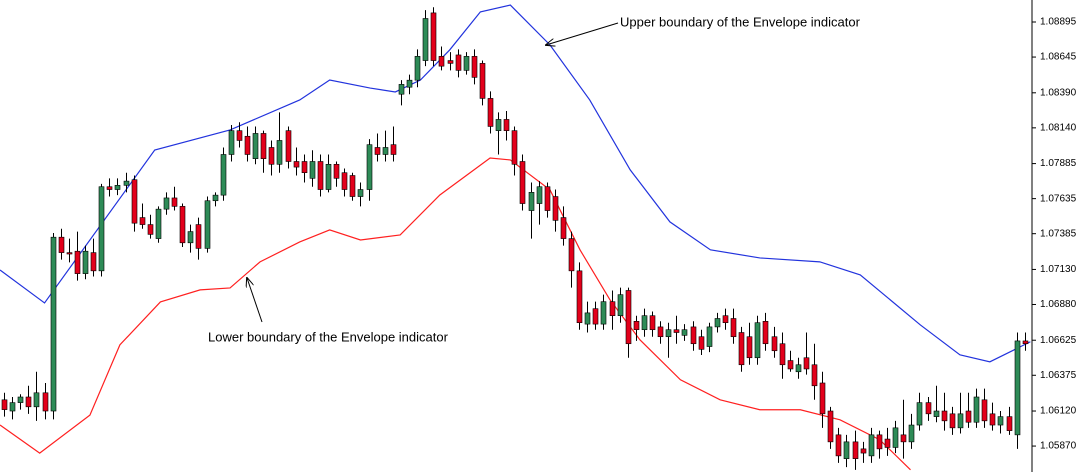  What do you see at coordinates (1058, 304) in the screenshot?
I see `y-tick-label: 1.06880` at bounding box center [1058, 304].